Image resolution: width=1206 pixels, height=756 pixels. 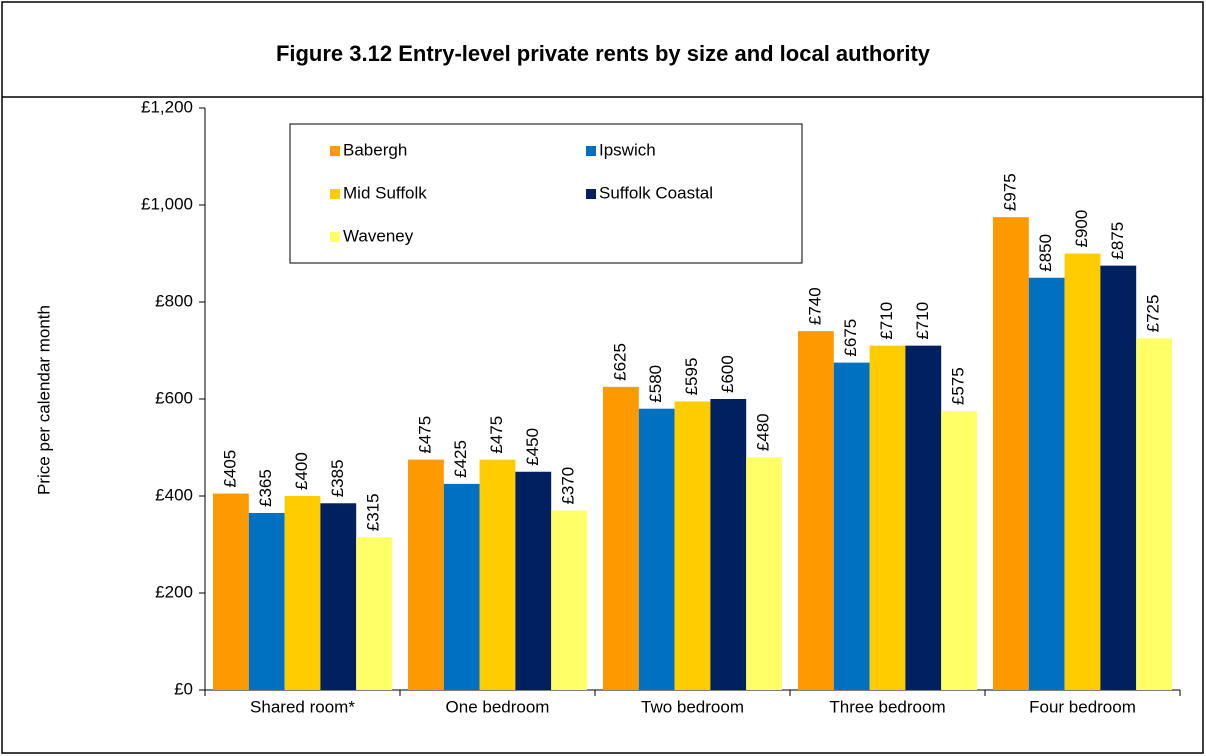 I want to click on data-label: £370, so click(x=568, y=486).